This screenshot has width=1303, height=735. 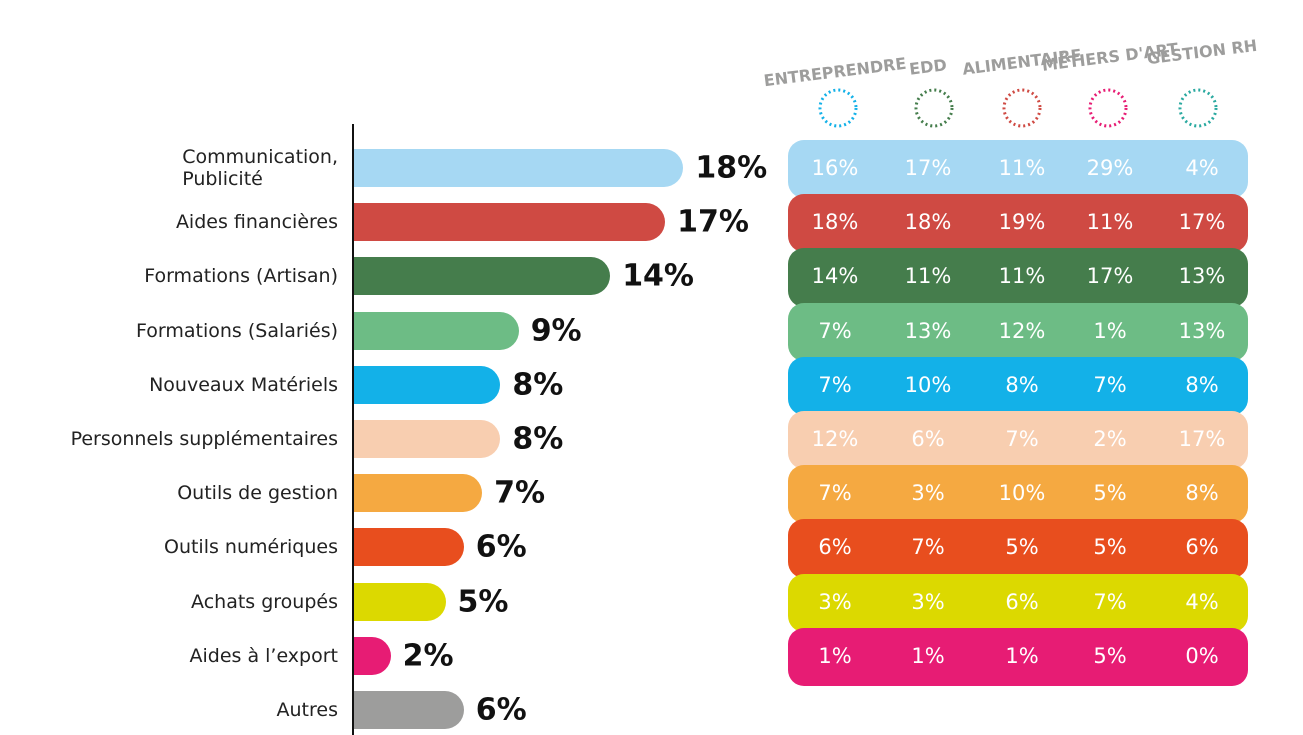 What do you see at coordinates (237, 330) in the screenshot?
I see `category-label: Formations (Salariés)` at bounding box center [237, 330].